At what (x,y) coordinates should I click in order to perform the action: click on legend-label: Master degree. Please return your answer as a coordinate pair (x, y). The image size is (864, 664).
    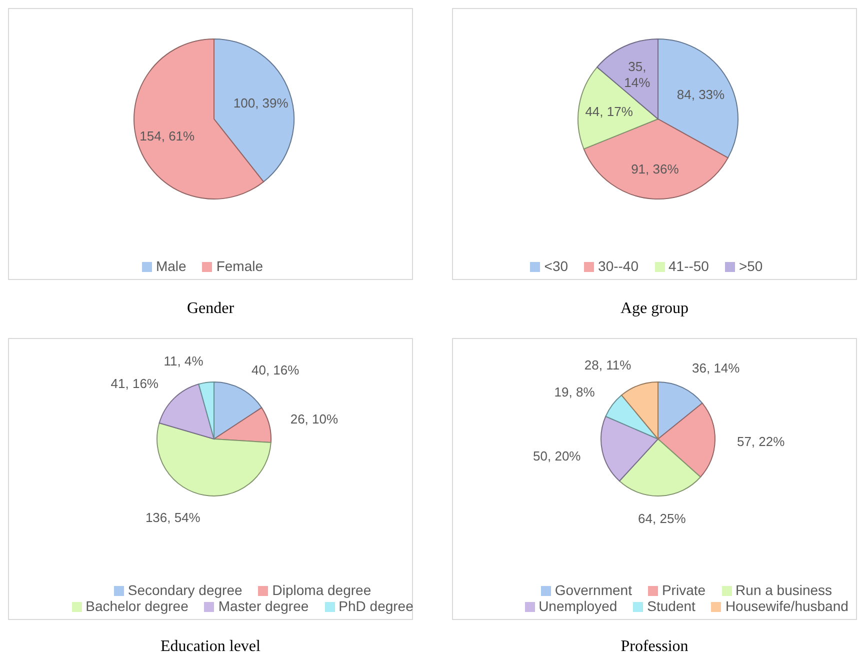
    Looking at the image, I should click on (263, 606).